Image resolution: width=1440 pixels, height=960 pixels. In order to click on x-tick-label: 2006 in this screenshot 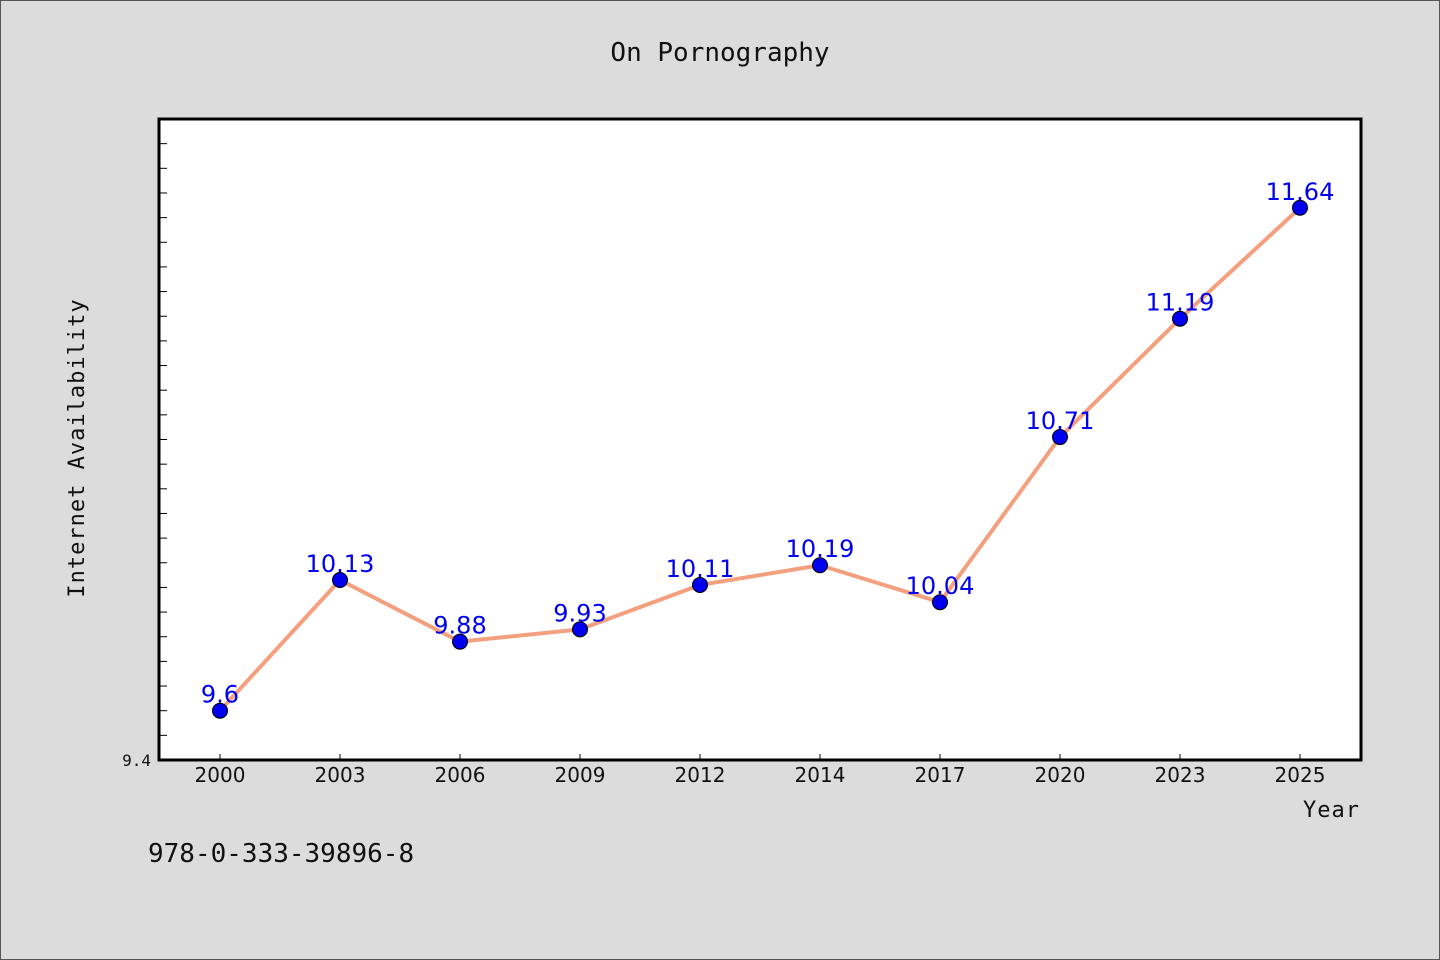, I will do `click(460, 775)`.